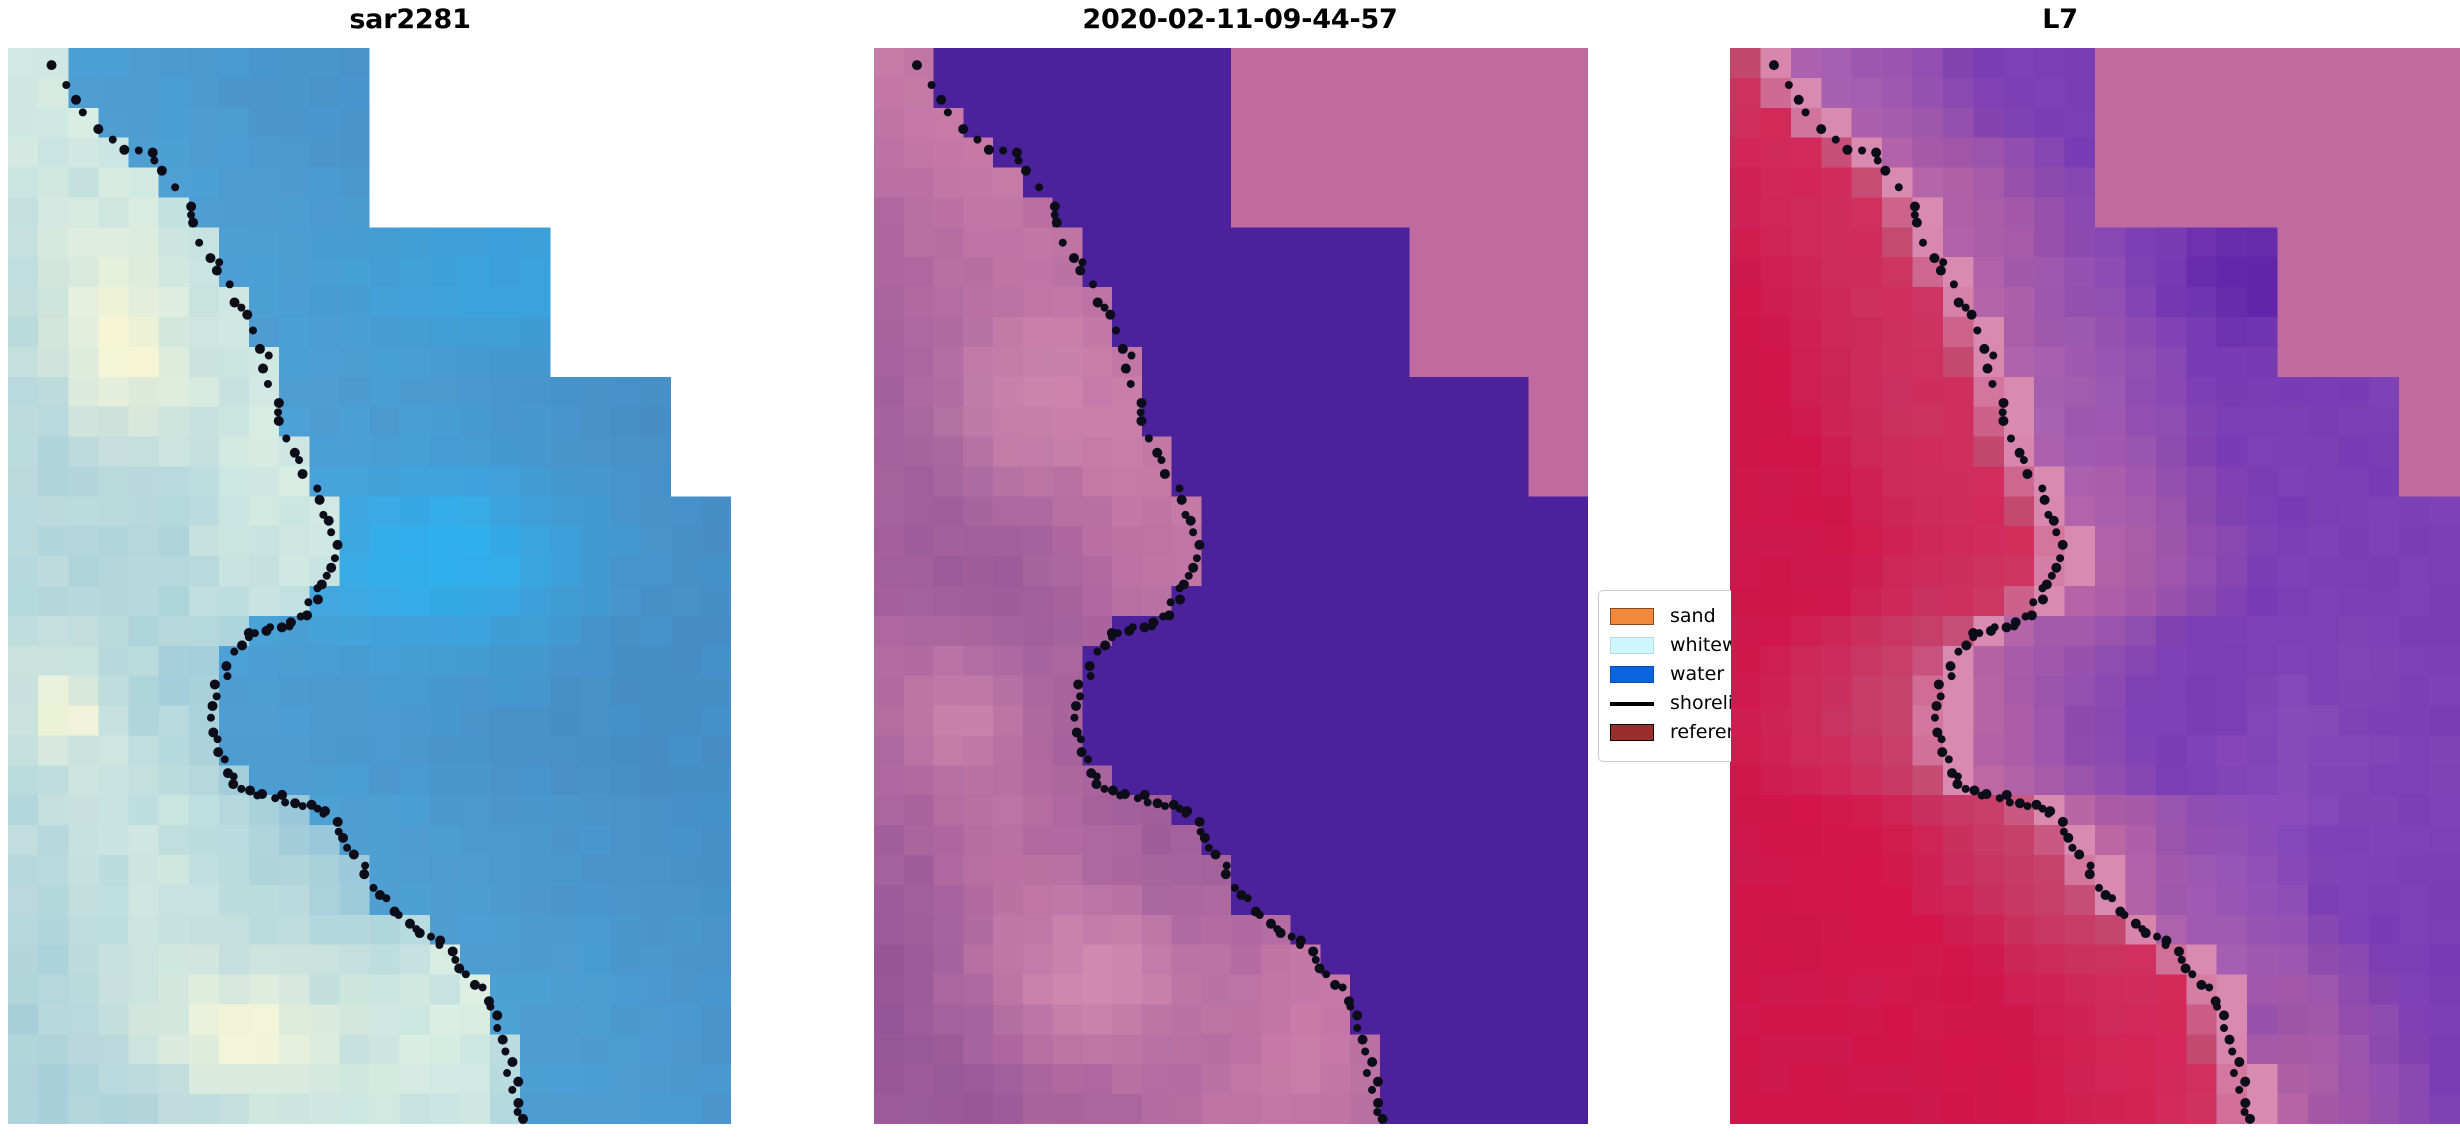 The image size is (2460, 1140). What do you see at coordinates (1665, 645) in the screenshot?
I see `legend-item-whitewater: whitewater` at bounding box center [1665, 645].